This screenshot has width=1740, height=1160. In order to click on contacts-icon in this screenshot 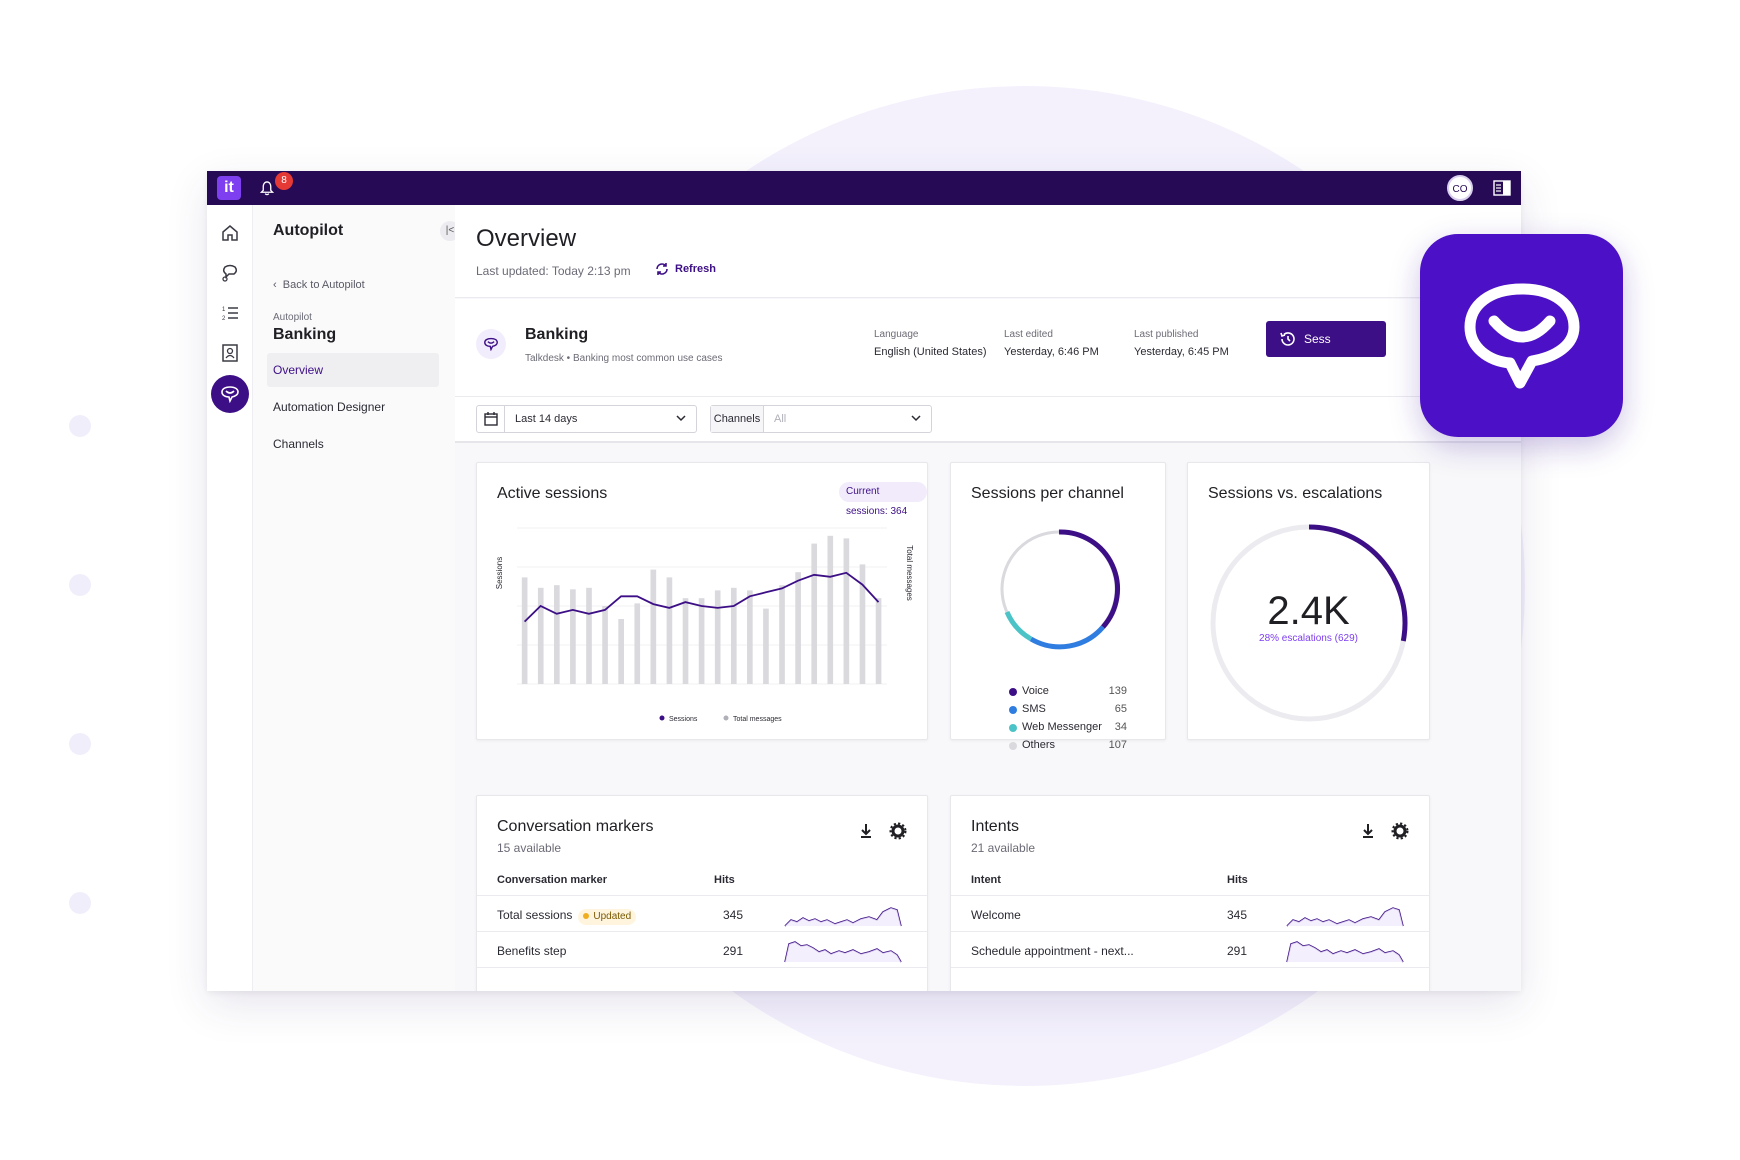, I will do `click(230, 353)`.